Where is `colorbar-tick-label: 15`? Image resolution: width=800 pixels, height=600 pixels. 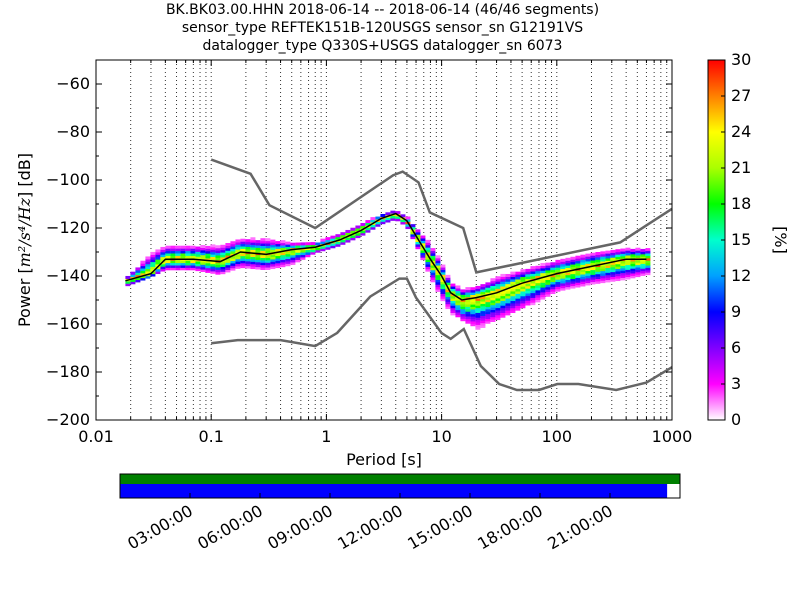 colorbar-tick-label: 15 is located at coordinates (741, 239).